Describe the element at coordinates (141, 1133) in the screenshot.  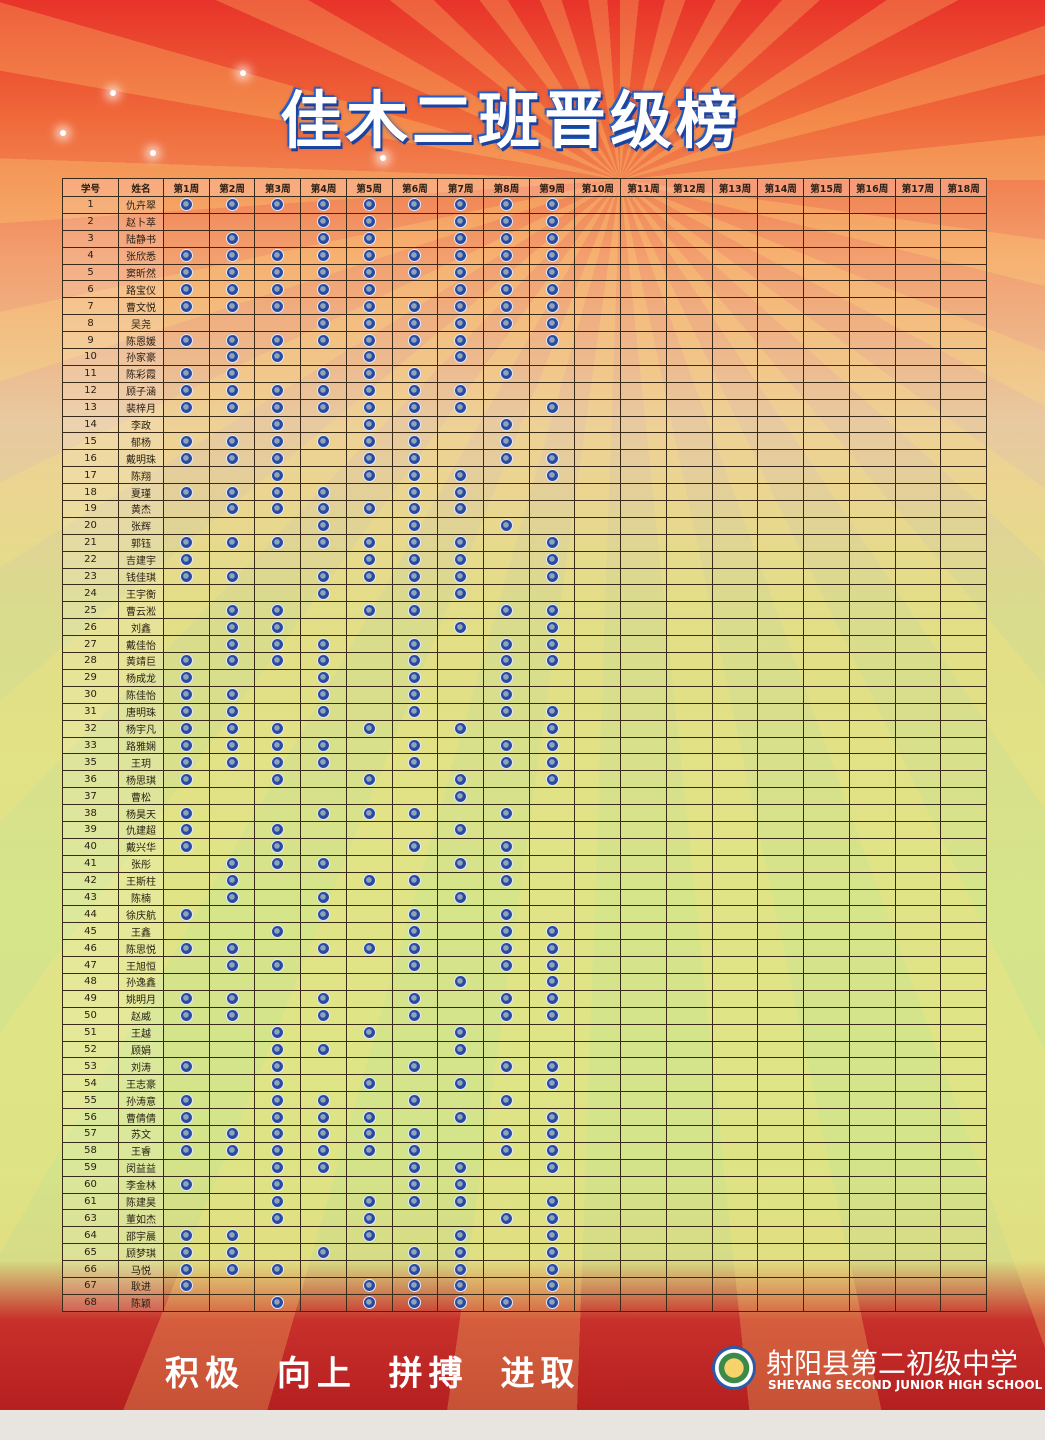
I see `student-name: 苏文` at that location.